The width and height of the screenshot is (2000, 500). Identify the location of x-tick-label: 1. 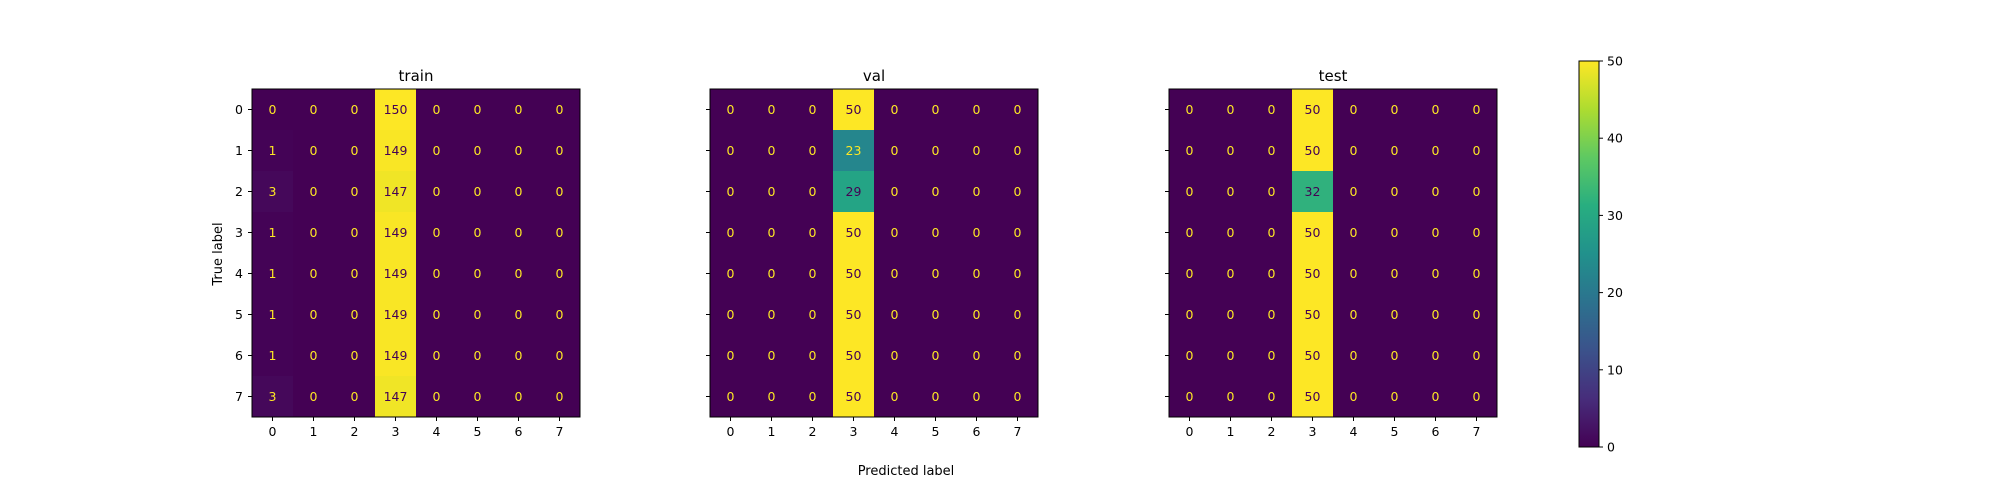
(772, 431).